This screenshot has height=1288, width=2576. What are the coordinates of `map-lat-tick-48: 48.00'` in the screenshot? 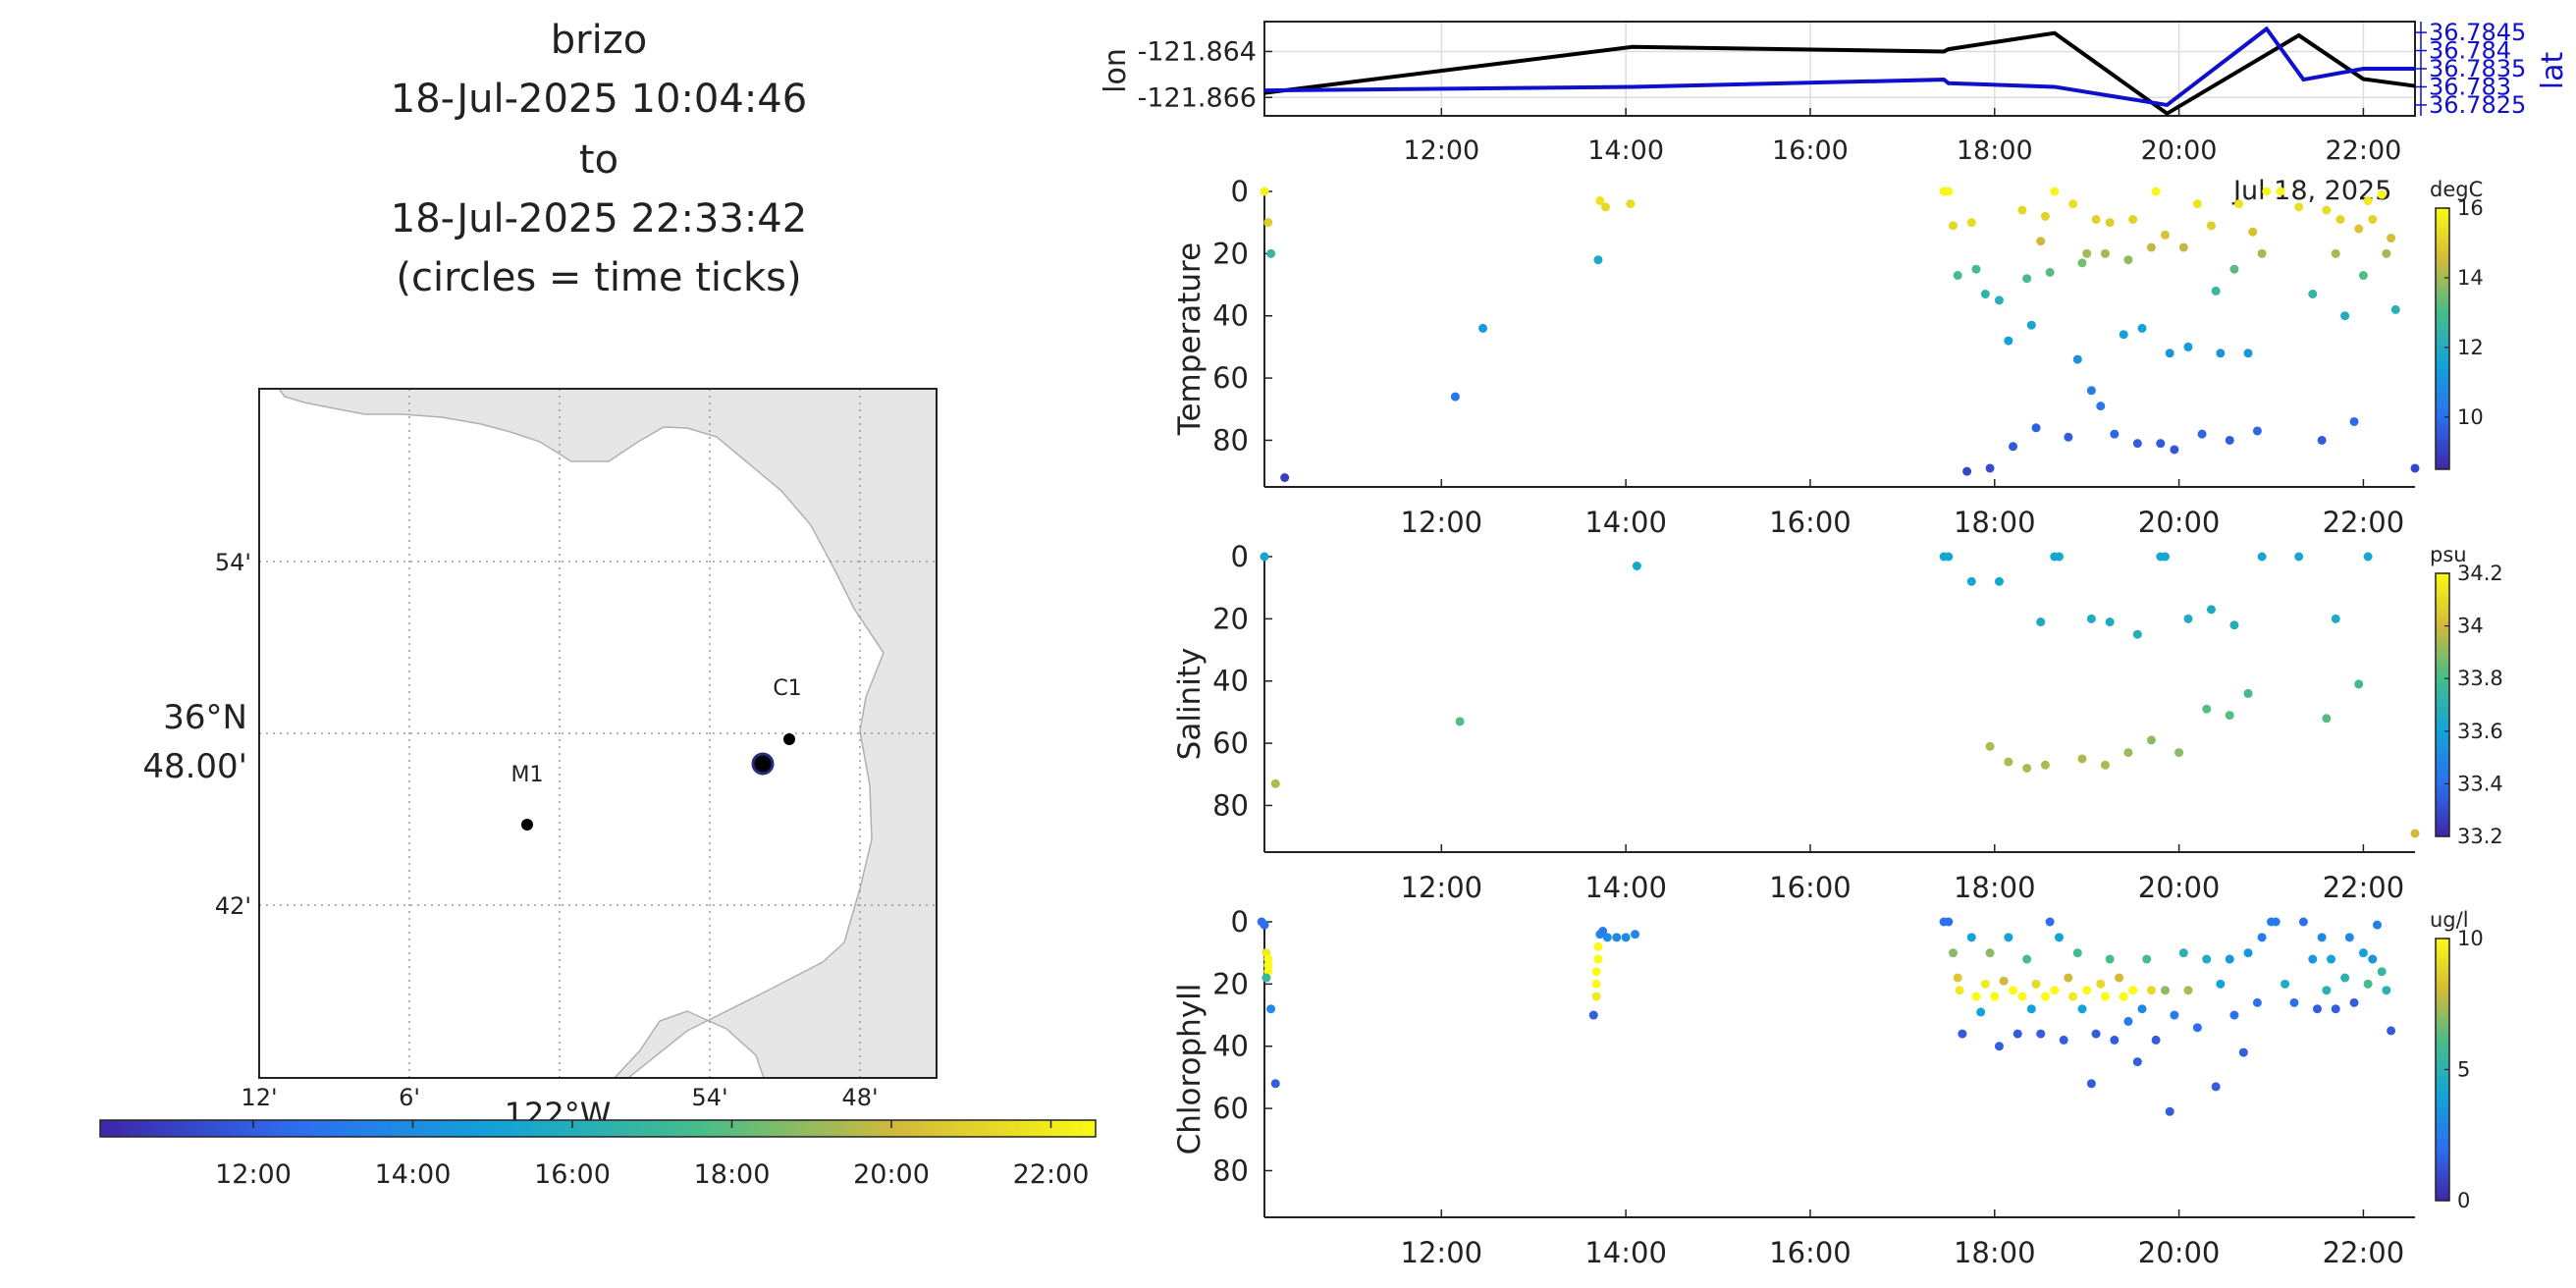 It's located at (194, 766).